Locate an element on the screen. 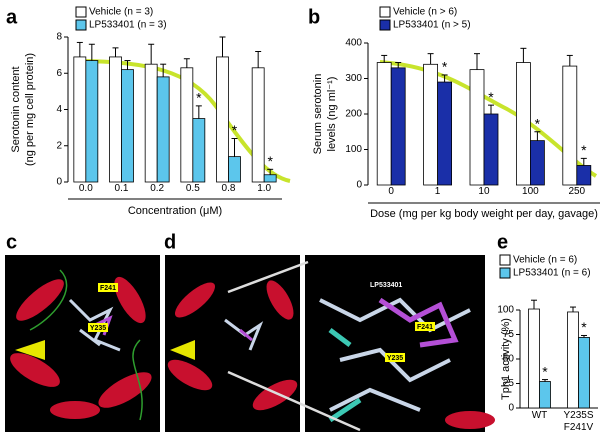 The image size is (600, 434). x-tick-label: 0.1 is located at coordinates (121, 188).